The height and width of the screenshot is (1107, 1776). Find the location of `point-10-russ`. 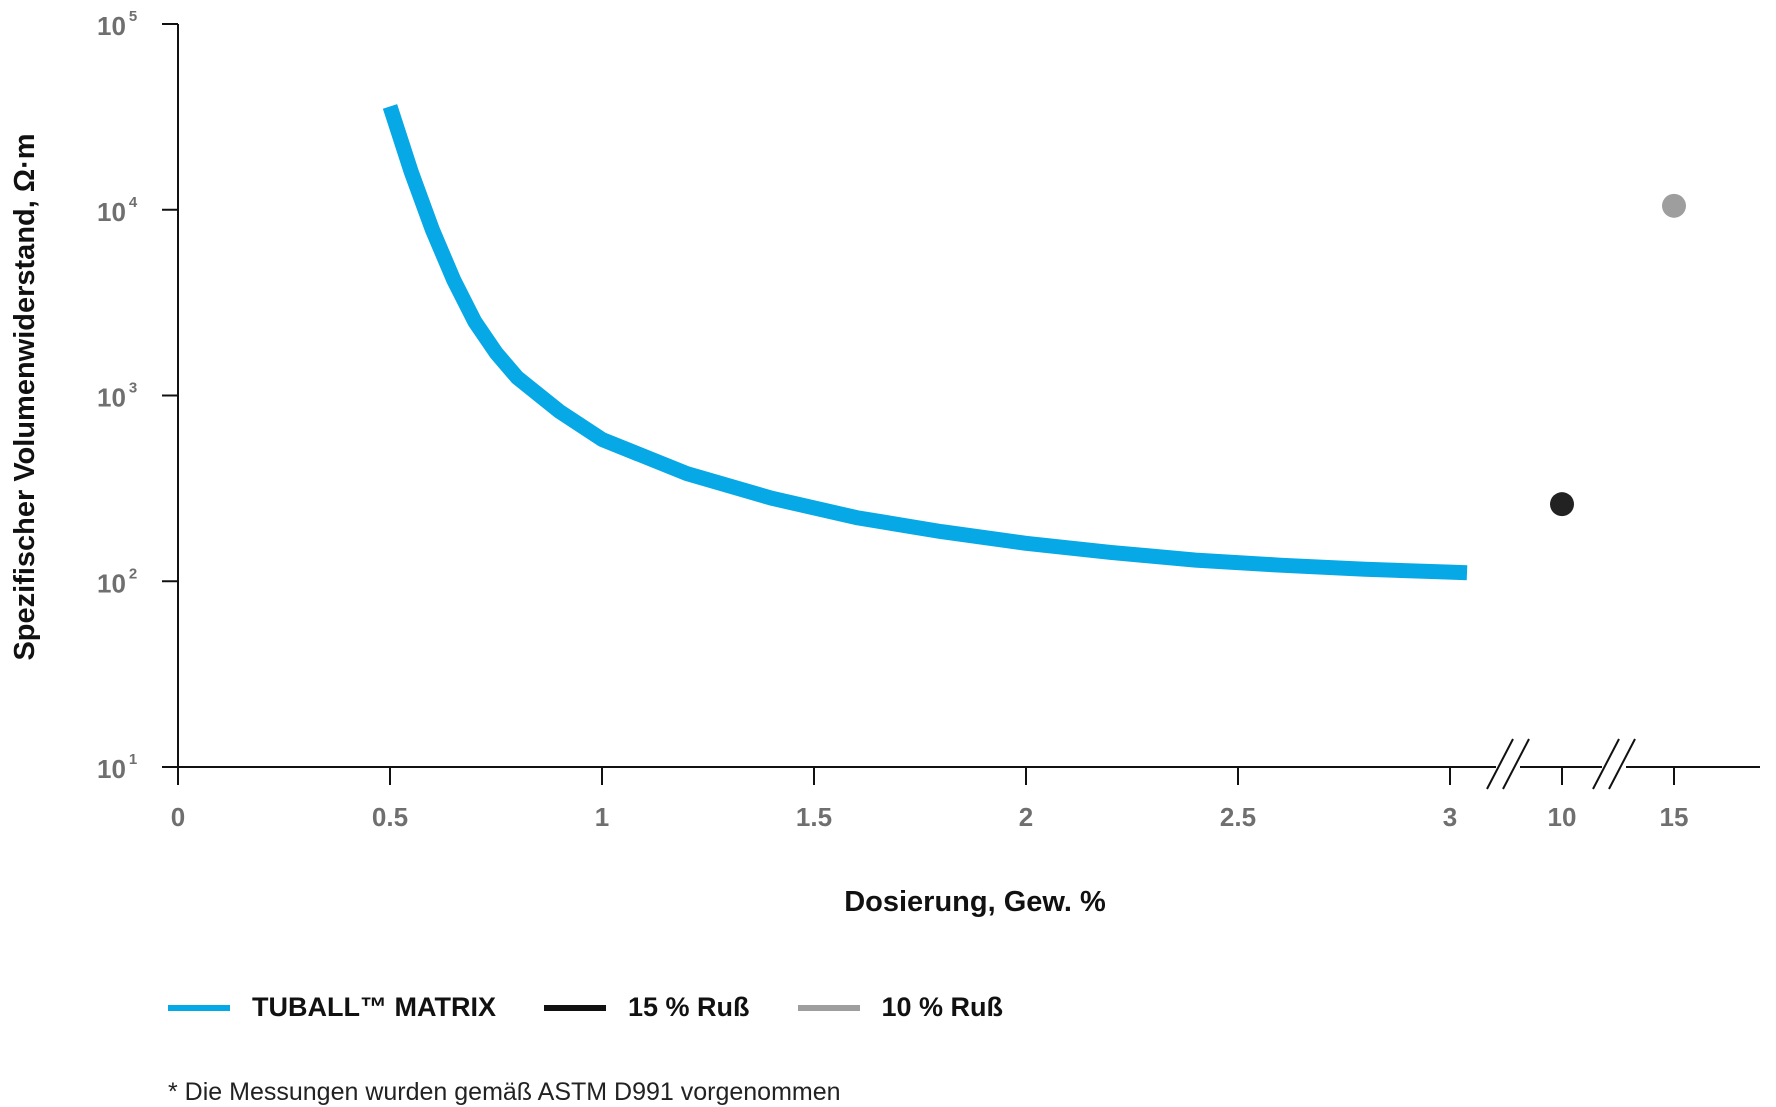

point-10-russ is located at coordinates (1674, 205).